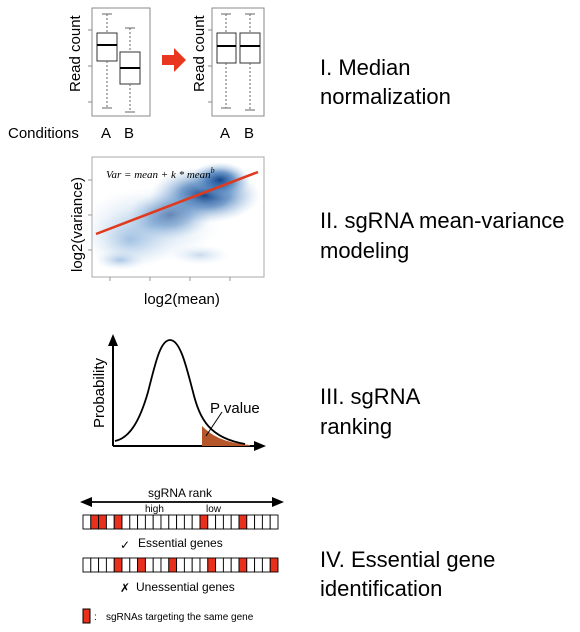 The height and width of the screenshot is (632, 580). What do you see at coordinates (365, 67) in the screenshot?
I see `step-1-line-1: I. Median` at bounding box center [365, 67].